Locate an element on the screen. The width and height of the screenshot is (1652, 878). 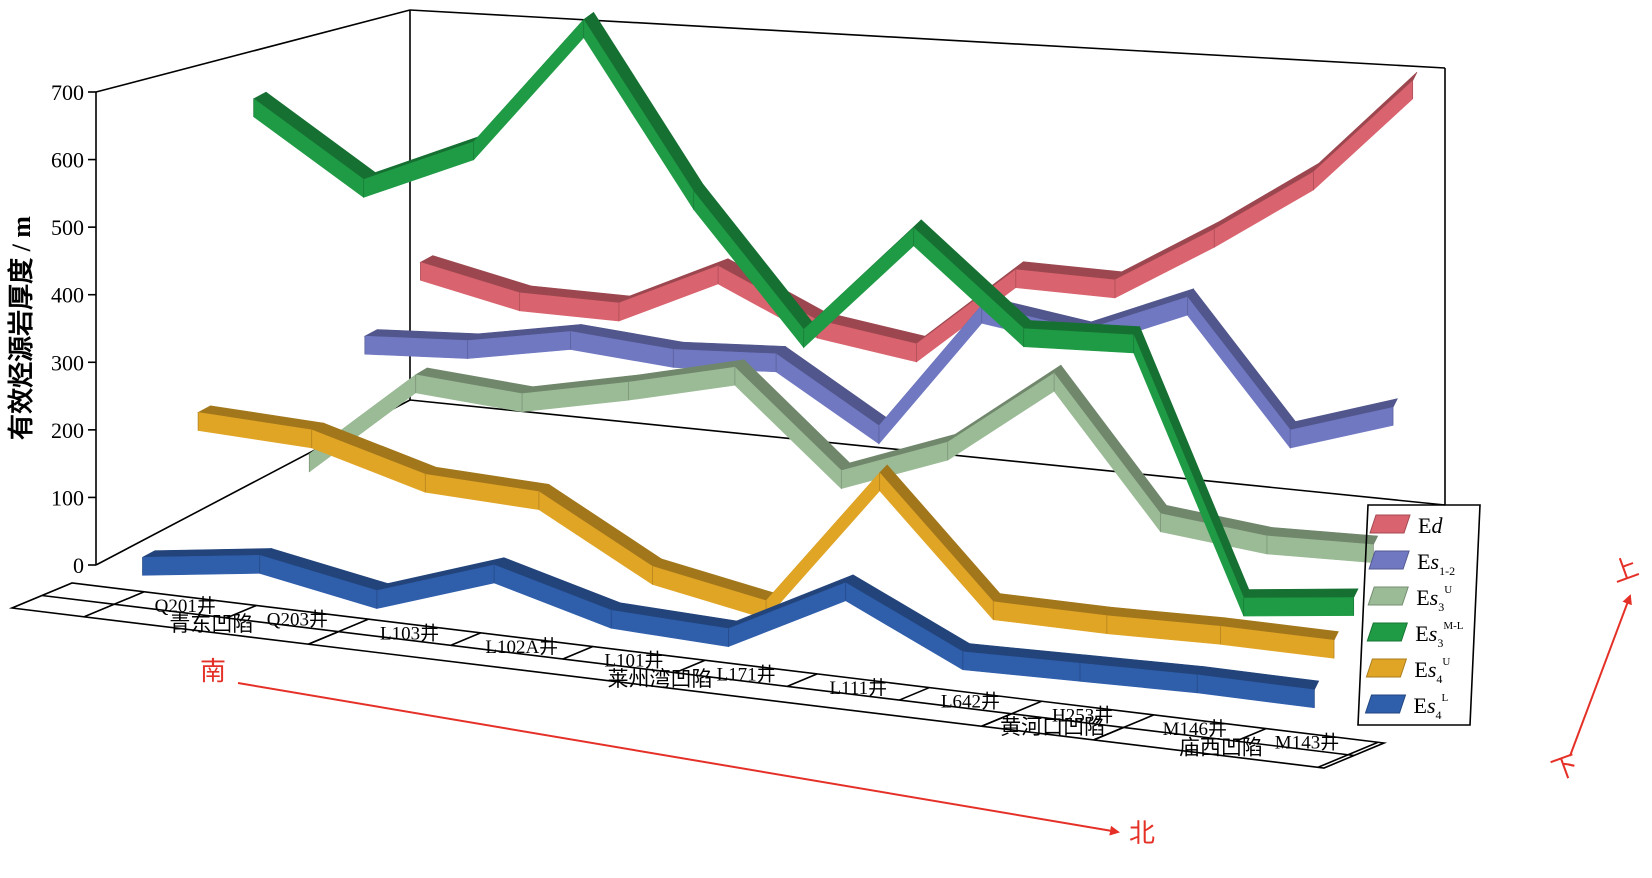
well-label-2: L103井 is located at coordinates (409, 633).